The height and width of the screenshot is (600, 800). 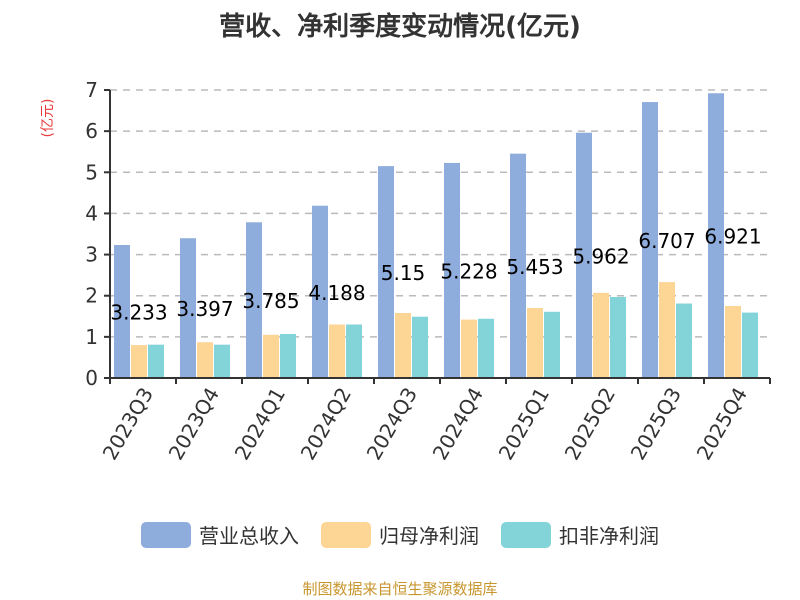 What do you see at coordinates (684, 340) in the screenshot?
I see `bar-series-2-2025Q3` at bounding box center [684, 340].